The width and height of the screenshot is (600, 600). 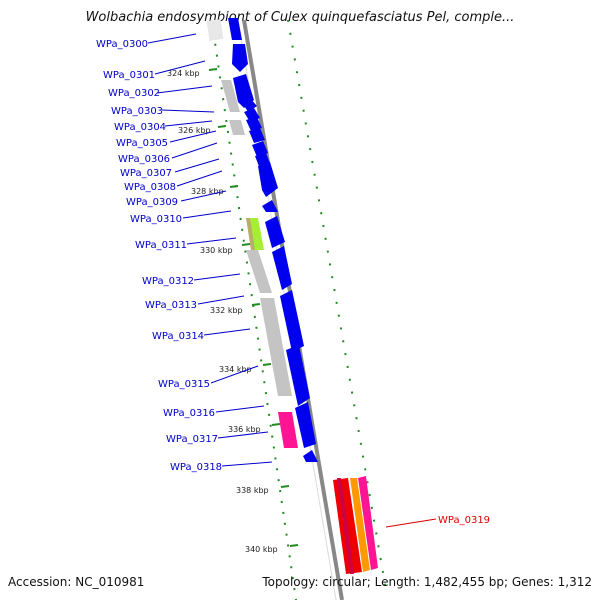 What do you see at coordinates (137, 111) in the screenshot?
I see `gene-label-wpa_0303: WPa_0303` at bounding box center [137, 111].